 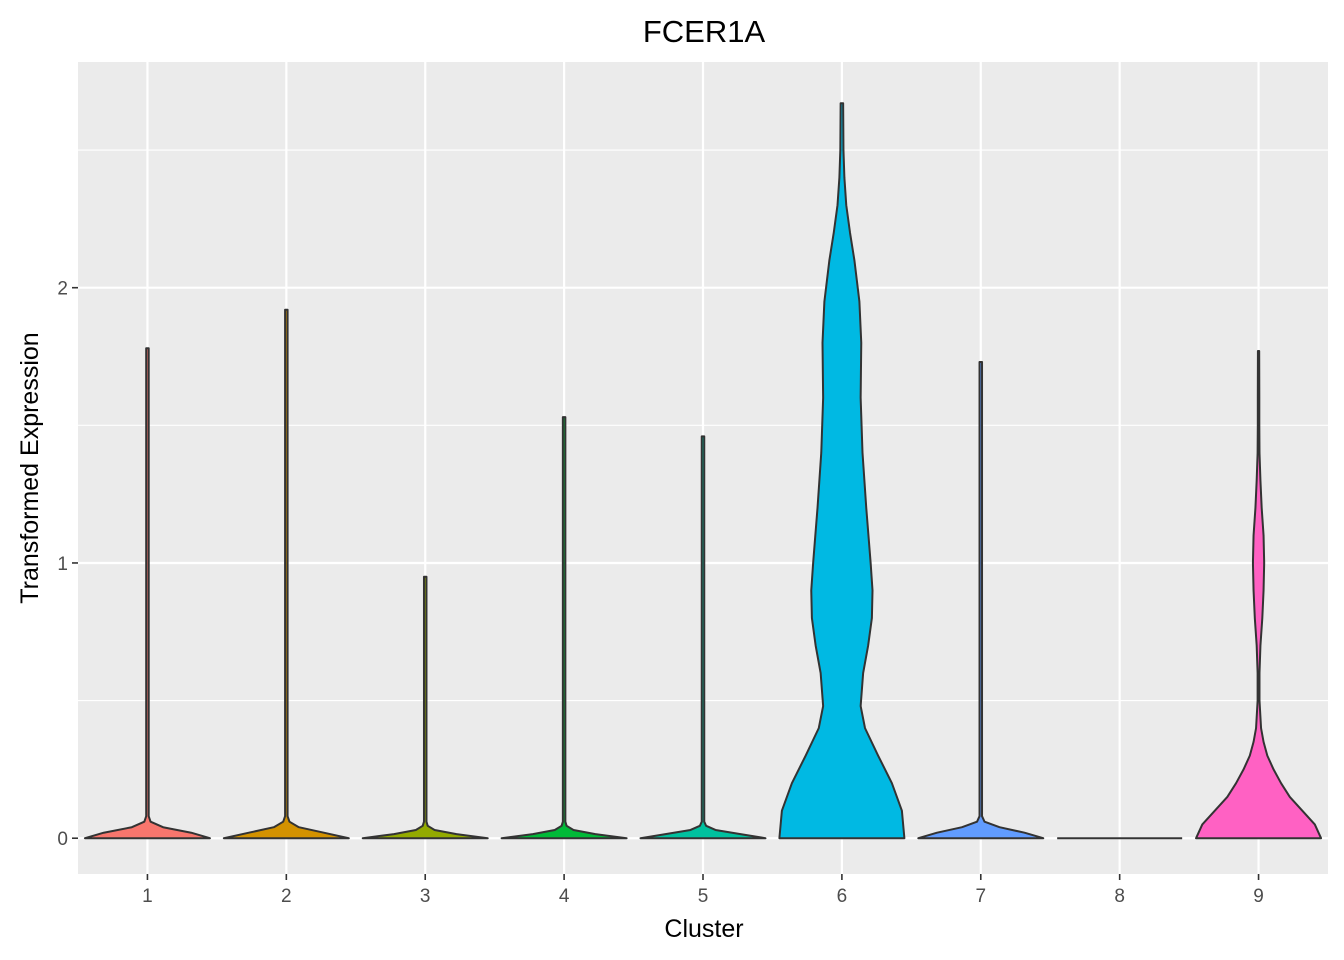 What do you see at coordinates (30, 467) in the screenshot?
I see `y-axis-title: Transformed Expression` at bounding box center [30, 467].